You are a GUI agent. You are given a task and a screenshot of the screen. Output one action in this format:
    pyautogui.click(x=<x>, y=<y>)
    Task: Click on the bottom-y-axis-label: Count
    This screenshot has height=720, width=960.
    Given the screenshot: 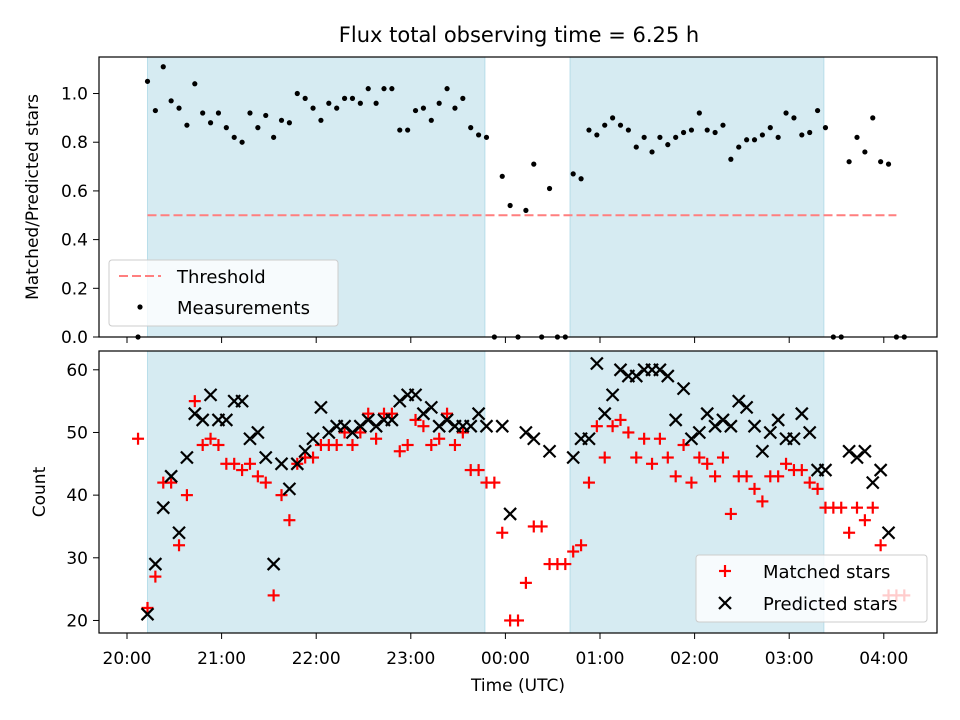 What is the action you would take?
    pyautogui.click(x=40, y=491)
    